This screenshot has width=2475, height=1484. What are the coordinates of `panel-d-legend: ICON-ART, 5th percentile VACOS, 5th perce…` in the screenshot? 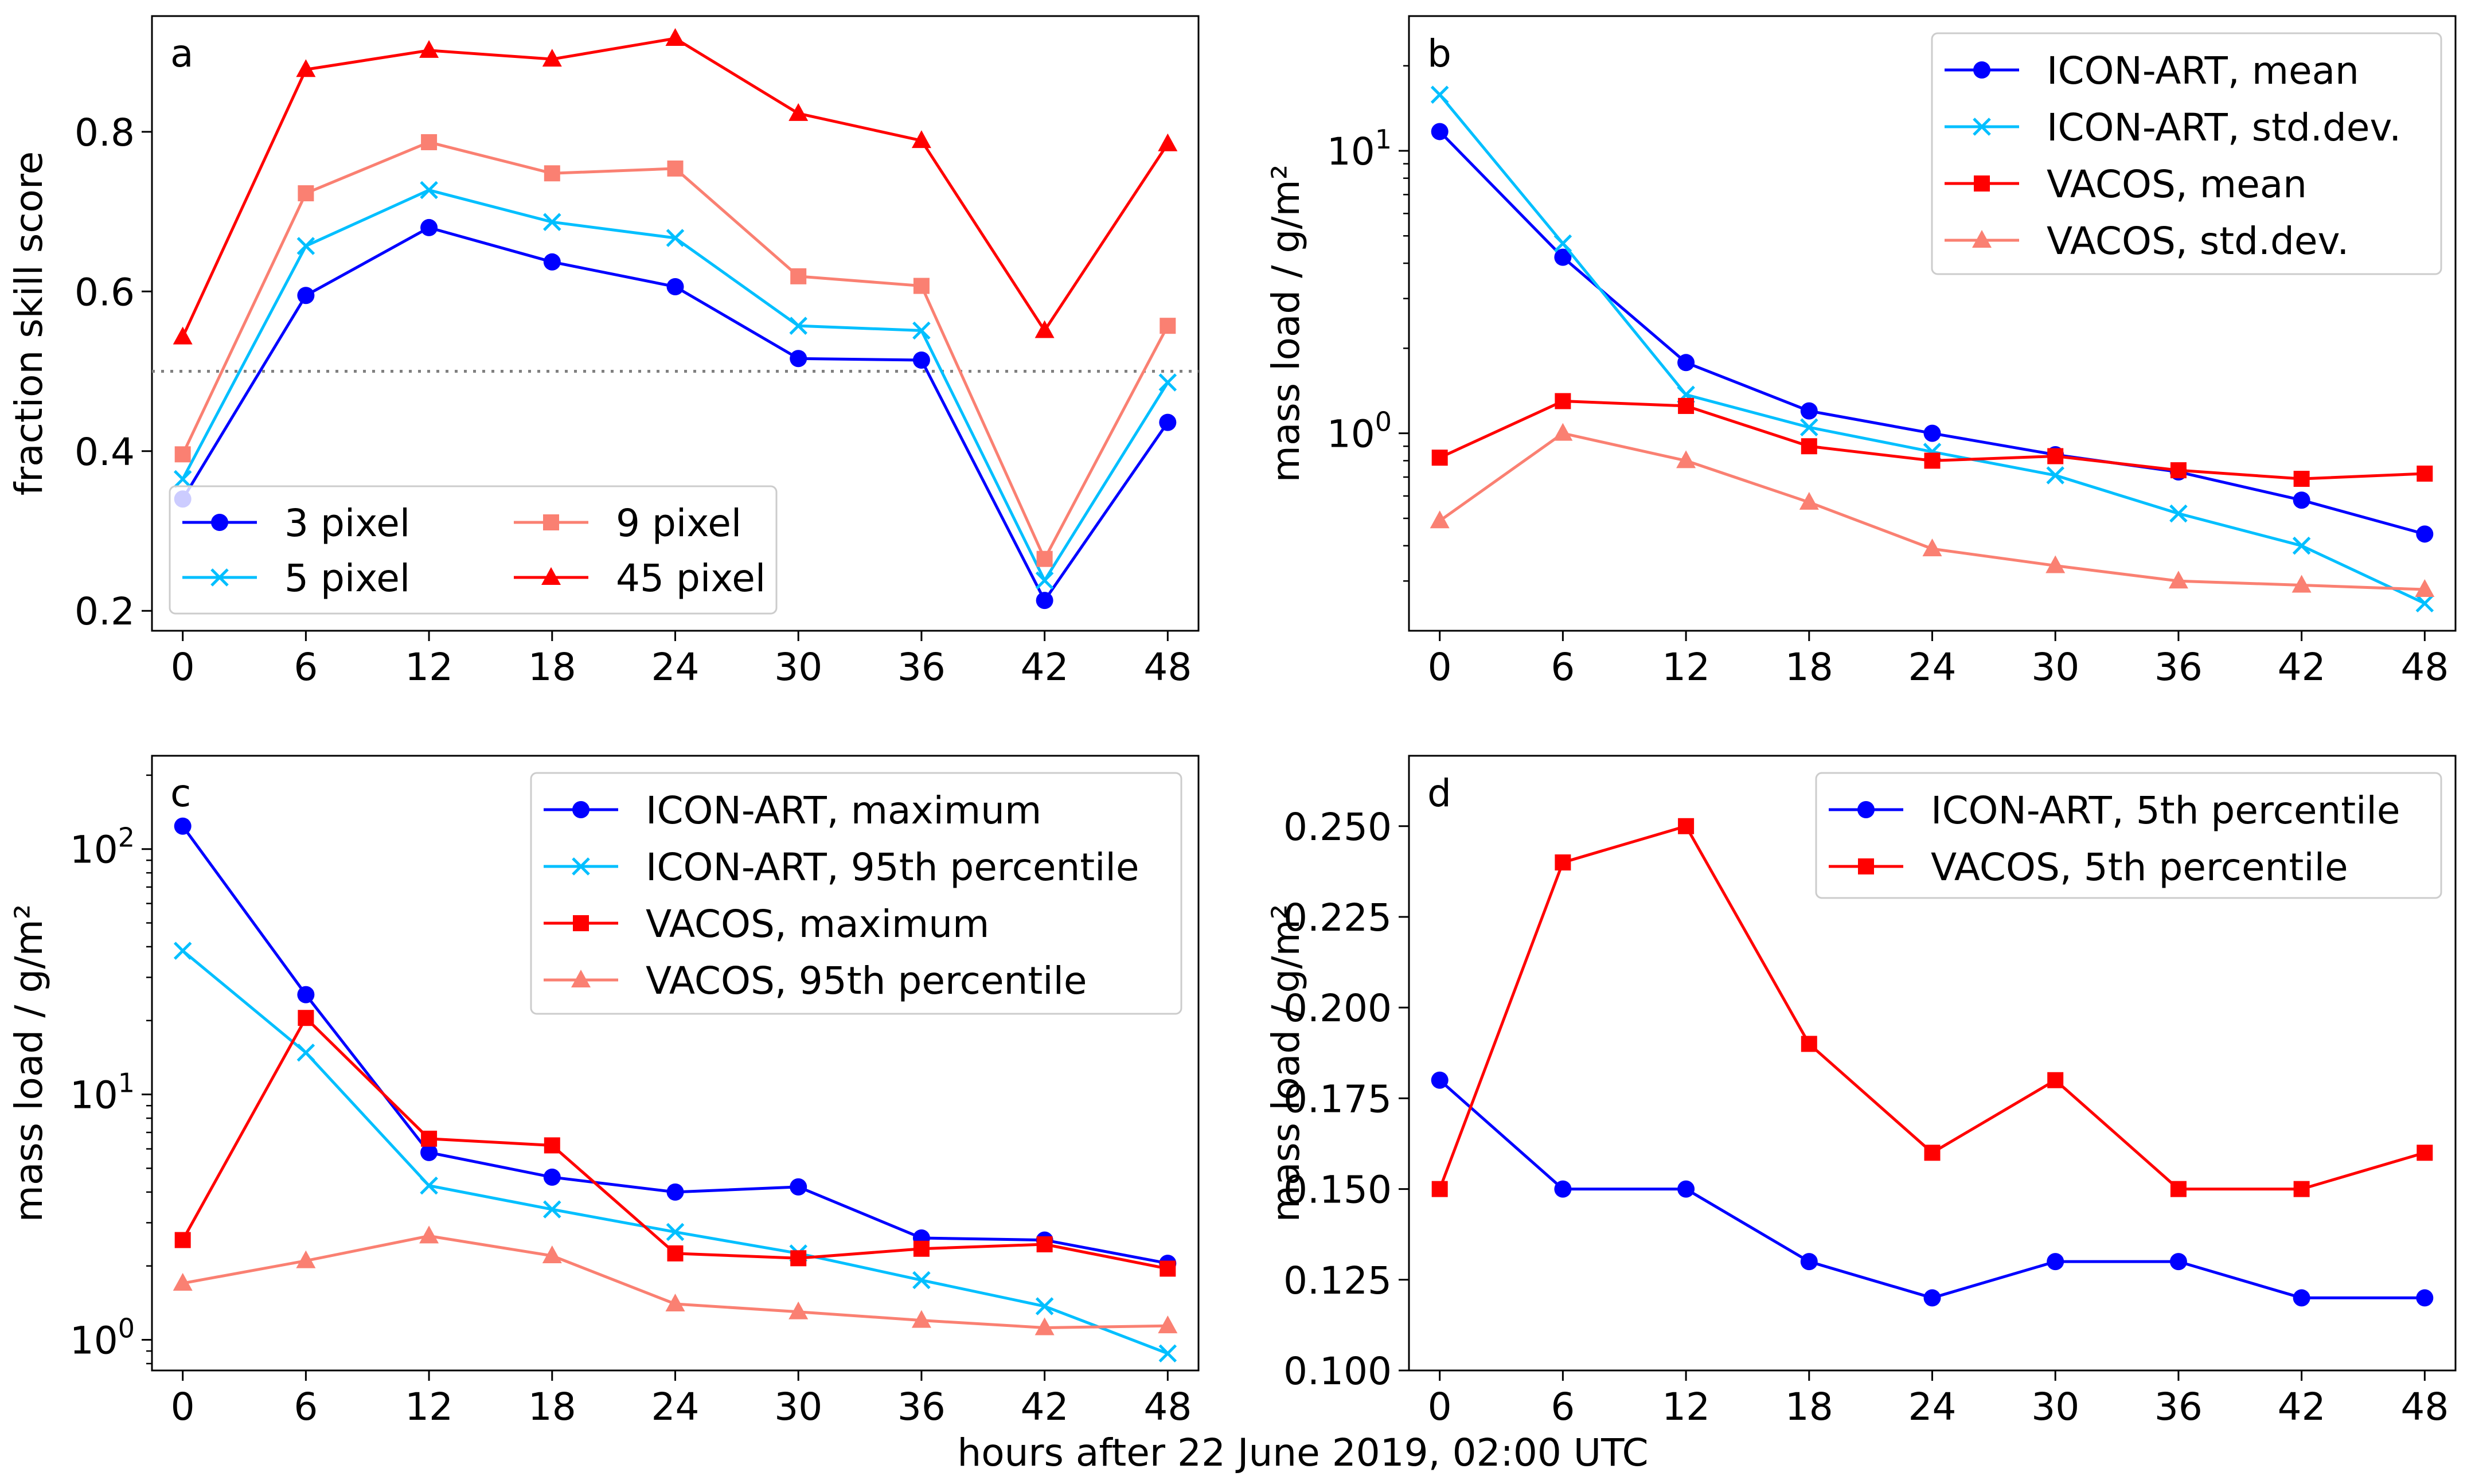 It's located at (2128, 836).